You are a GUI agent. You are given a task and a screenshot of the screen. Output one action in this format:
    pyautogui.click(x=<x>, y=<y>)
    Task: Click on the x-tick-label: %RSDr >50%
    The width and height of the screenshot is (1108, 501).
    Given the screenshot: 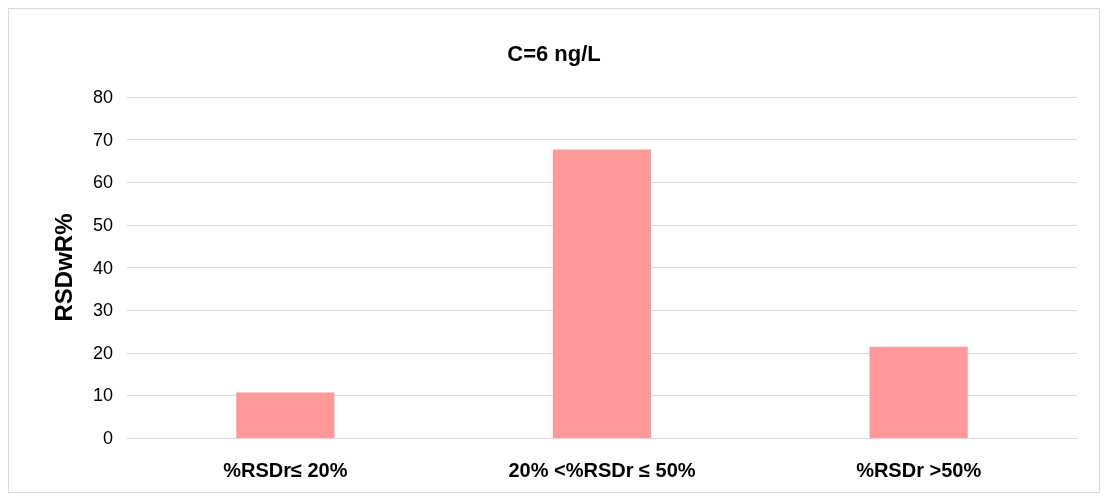 What is the action you would take?
    pyautogui.click(x=919, y=470)
    